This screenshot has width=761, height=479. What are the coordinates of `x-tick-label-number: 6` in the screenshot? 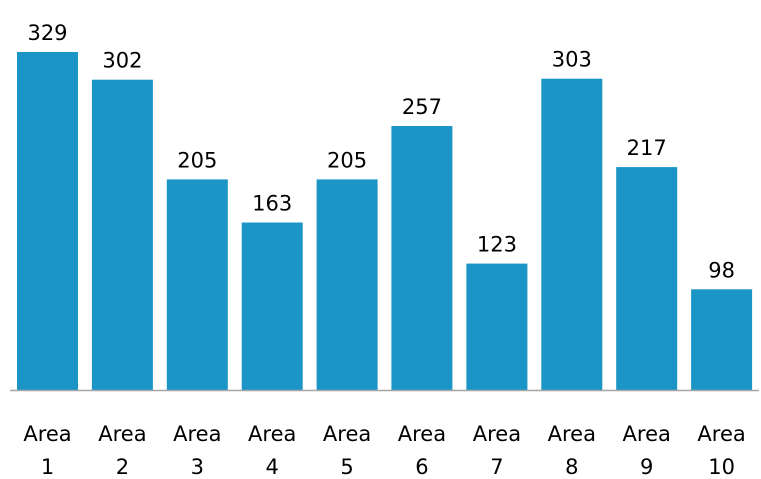 It's located at (421, 467).